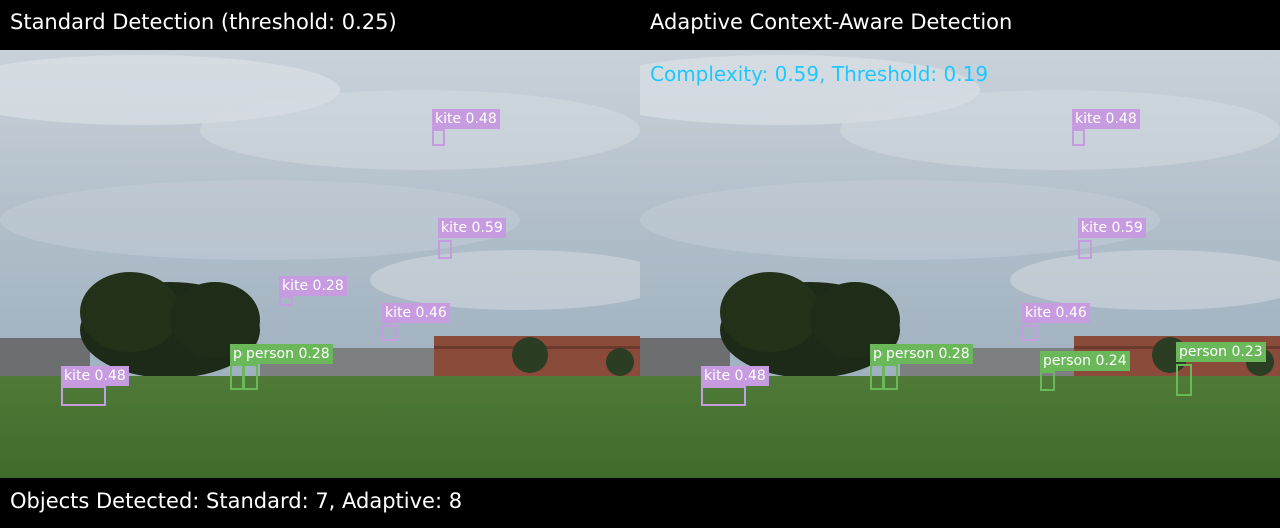 The height and width of the screenshot is (528, 1280). I want to click on complexity-threshold-readout: Complexity: 0.59, Threshold: 0.19, so click(819, 74).